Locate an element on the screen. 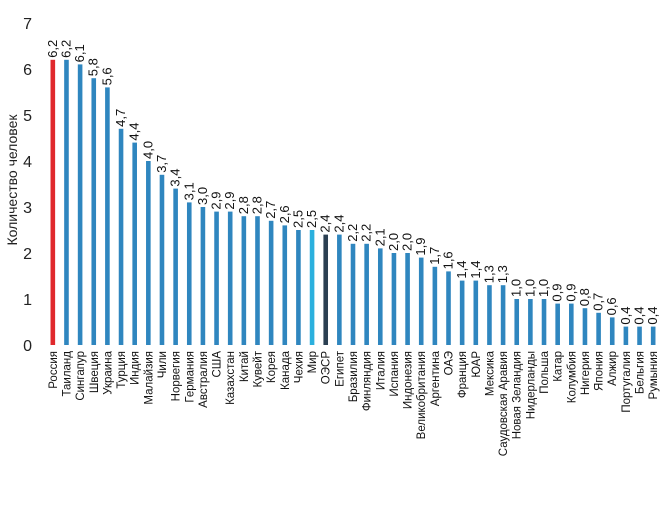 This screenshot has height=511, width=670. y-axis-label: Количество человек is located at coordinates (12, 180).